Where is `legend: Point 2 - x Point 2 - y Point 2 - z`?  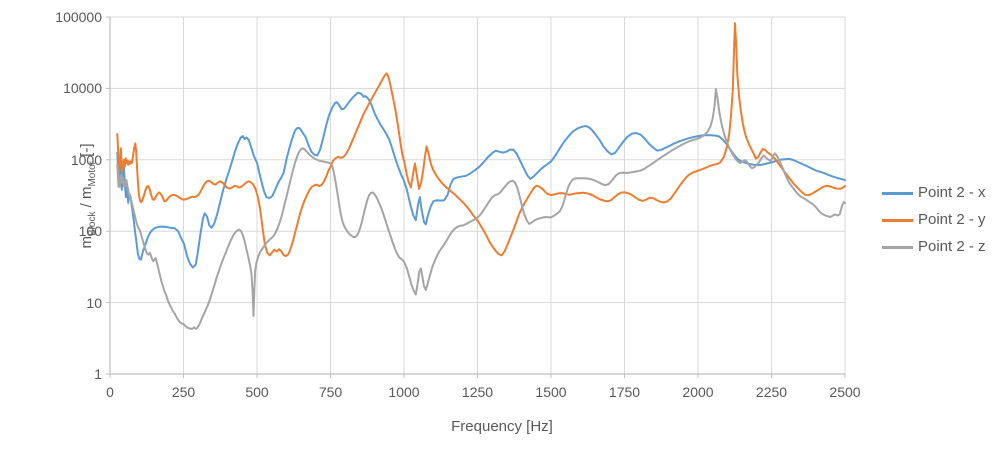
legend: Point 2 - x Point 2 - y Point 2 - z is located at coordinates (934, 220).